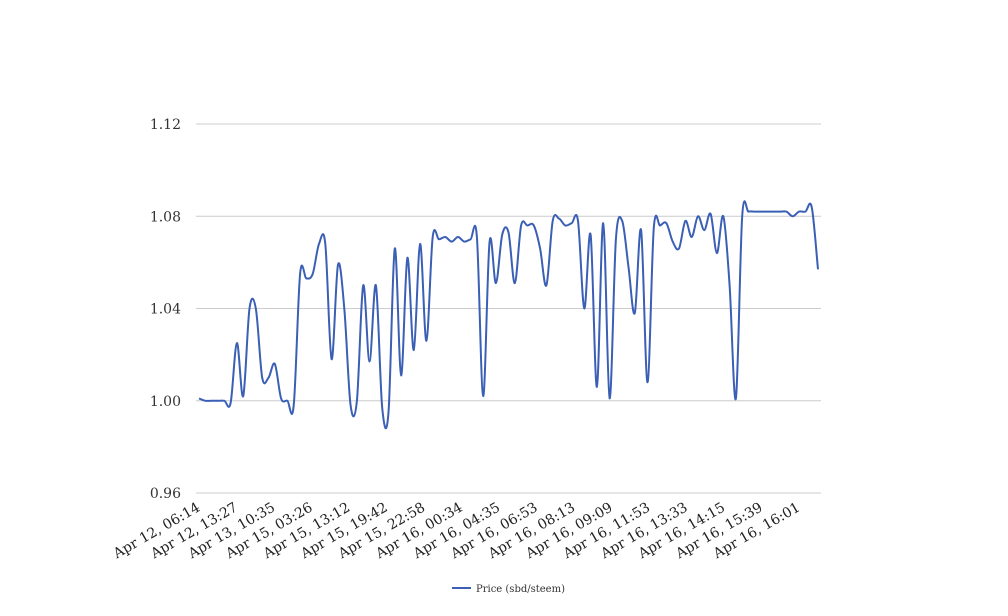 This screenshot has width=1008, height=616. Describe the element at coordinates (165, 494) in the screenshot. I see `y-tick-label: 0.96` at that location.